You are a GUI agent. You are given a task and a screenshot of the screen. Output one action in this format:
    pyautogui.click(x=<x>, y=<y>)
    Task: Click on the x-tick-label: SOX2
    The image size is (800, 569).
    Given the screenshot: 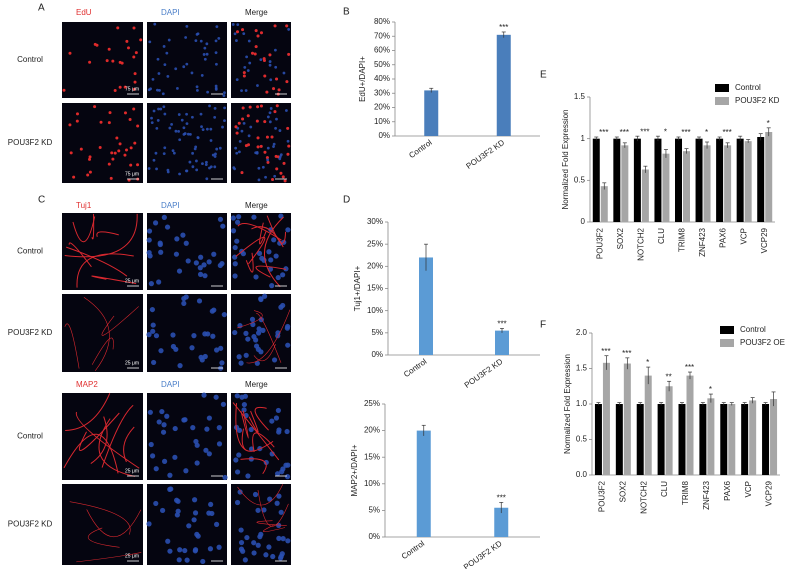 What is the action you would take?
    pyautogui.click(x=620, y=238)
    